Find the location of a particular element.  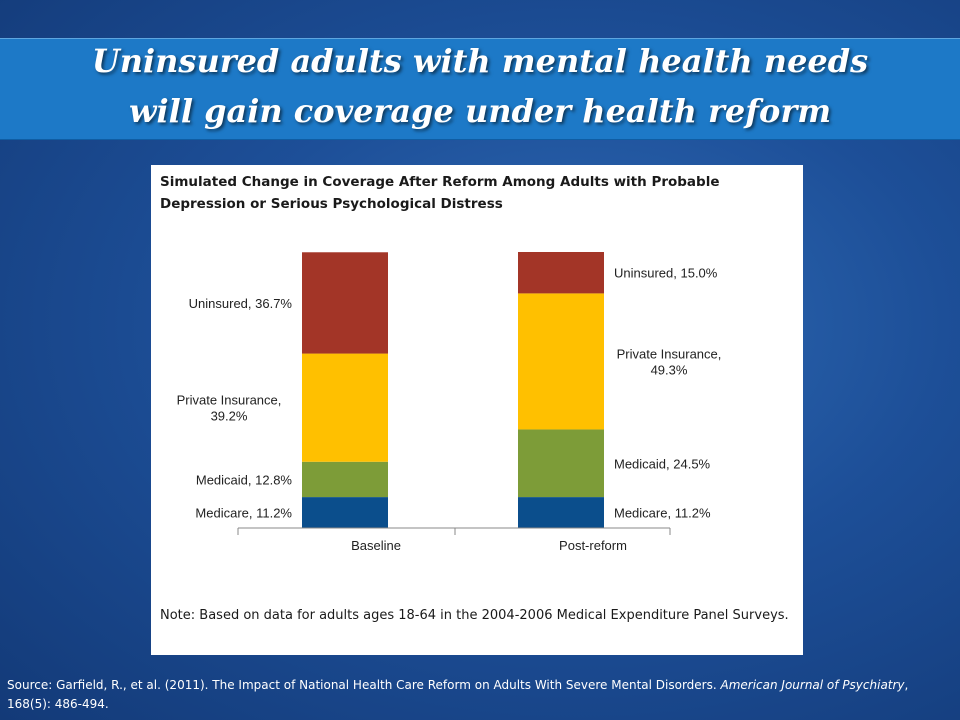

source-details: , 168(5): 486-494. is located at coordinates (458, 694).